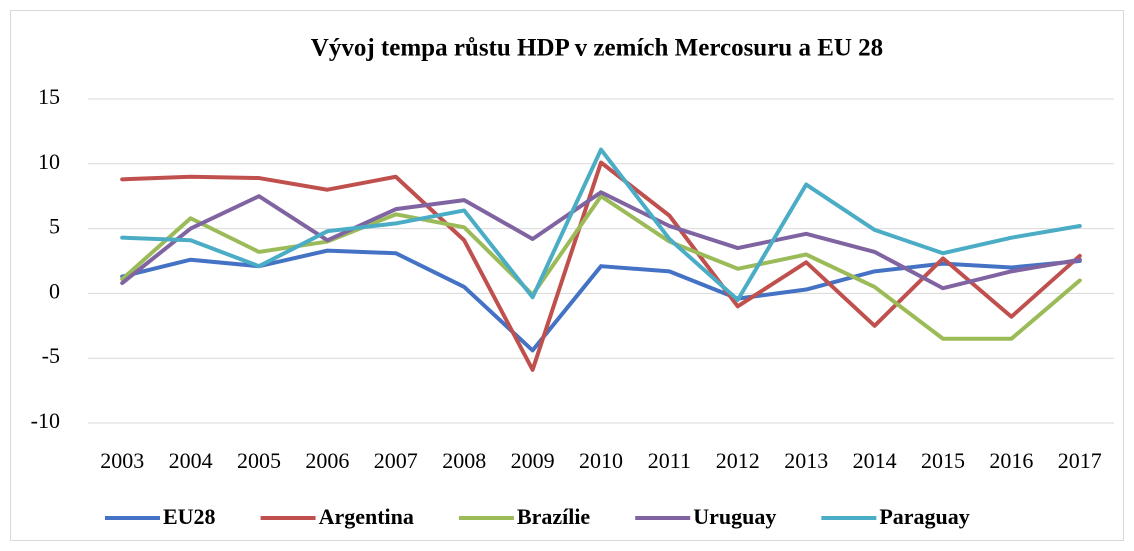 The width and height of the screenshot is (1134, 551). I want to click on y-tick-label: 10, so click(49, 161).